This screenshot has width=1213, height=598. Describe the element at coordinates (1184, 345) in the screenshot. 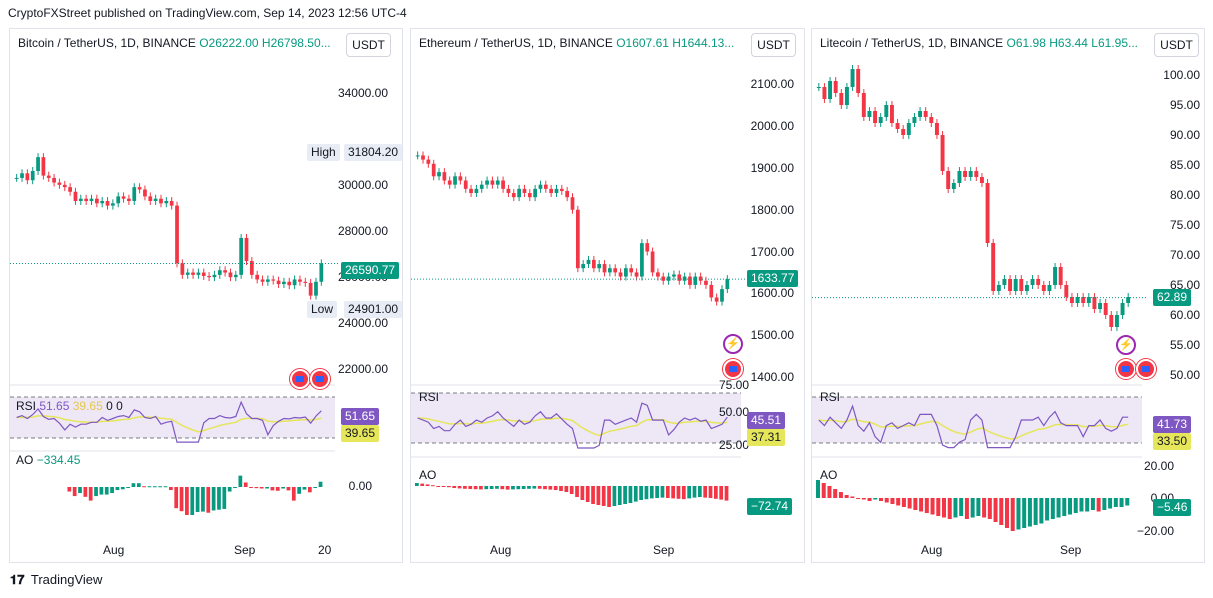

I see `price-axis-tick: 55.00` at that location.